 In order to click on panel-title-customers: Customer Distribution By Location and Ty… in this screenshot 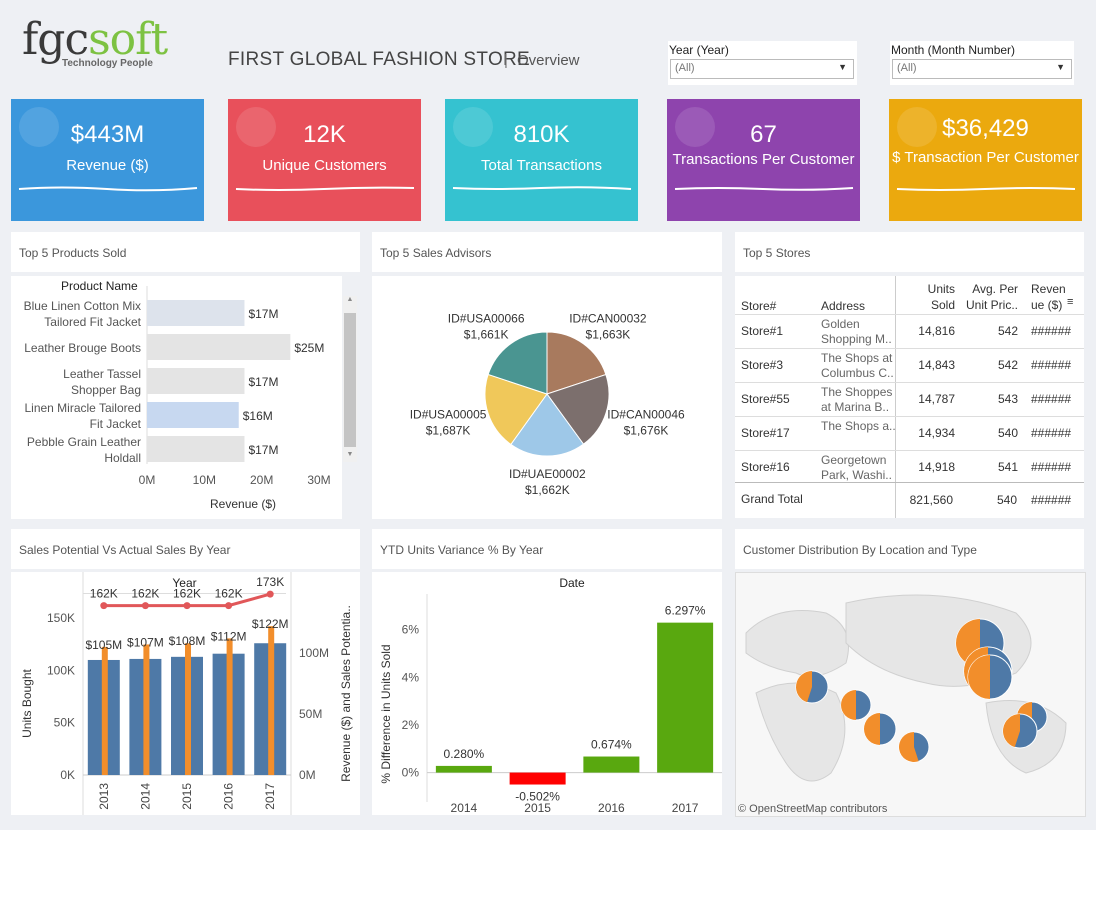, I will do `click(909, 549)`.